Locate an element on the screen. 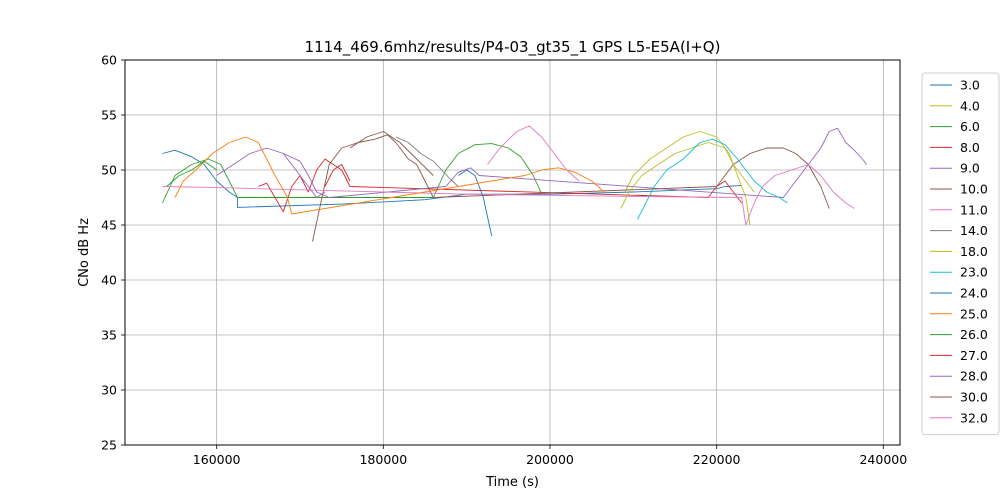  x-tick-label: 240000 is located at coordinates (883, 459).